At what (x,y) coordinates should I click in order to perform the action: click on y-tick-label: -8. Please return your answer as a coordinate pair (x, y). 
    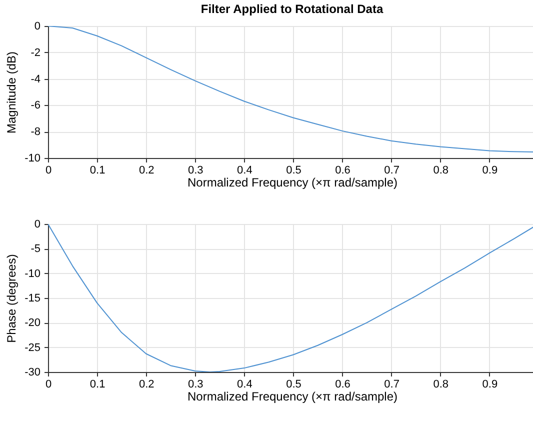
    Looking at the image, I should click on (35, 132).